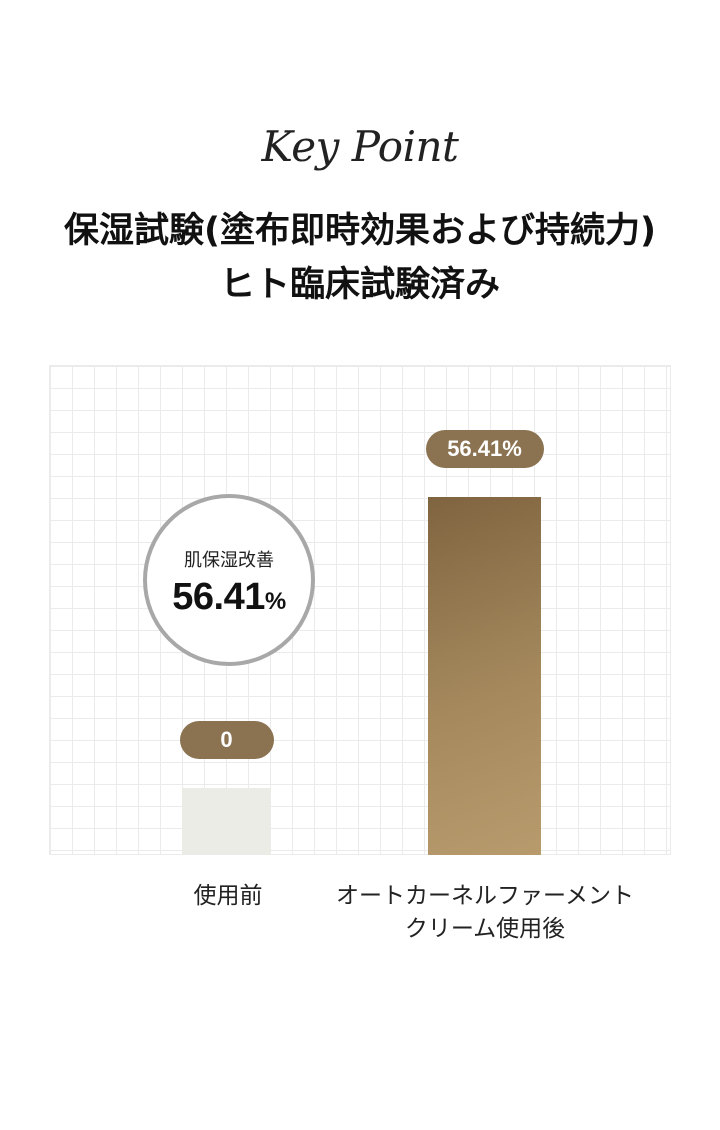  I want to click on title-line-1: 保湿試験(塗布即時効果および持続力), so click(360, 231).